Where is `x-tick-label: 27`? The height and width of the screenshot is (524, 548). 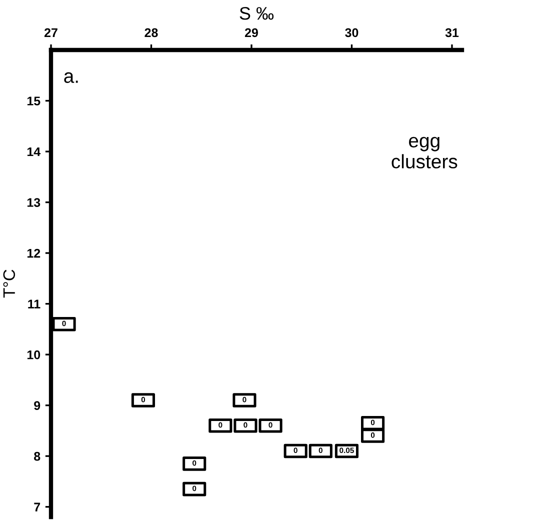
x-tick-label: 27 is located at coordinates (51, 32).